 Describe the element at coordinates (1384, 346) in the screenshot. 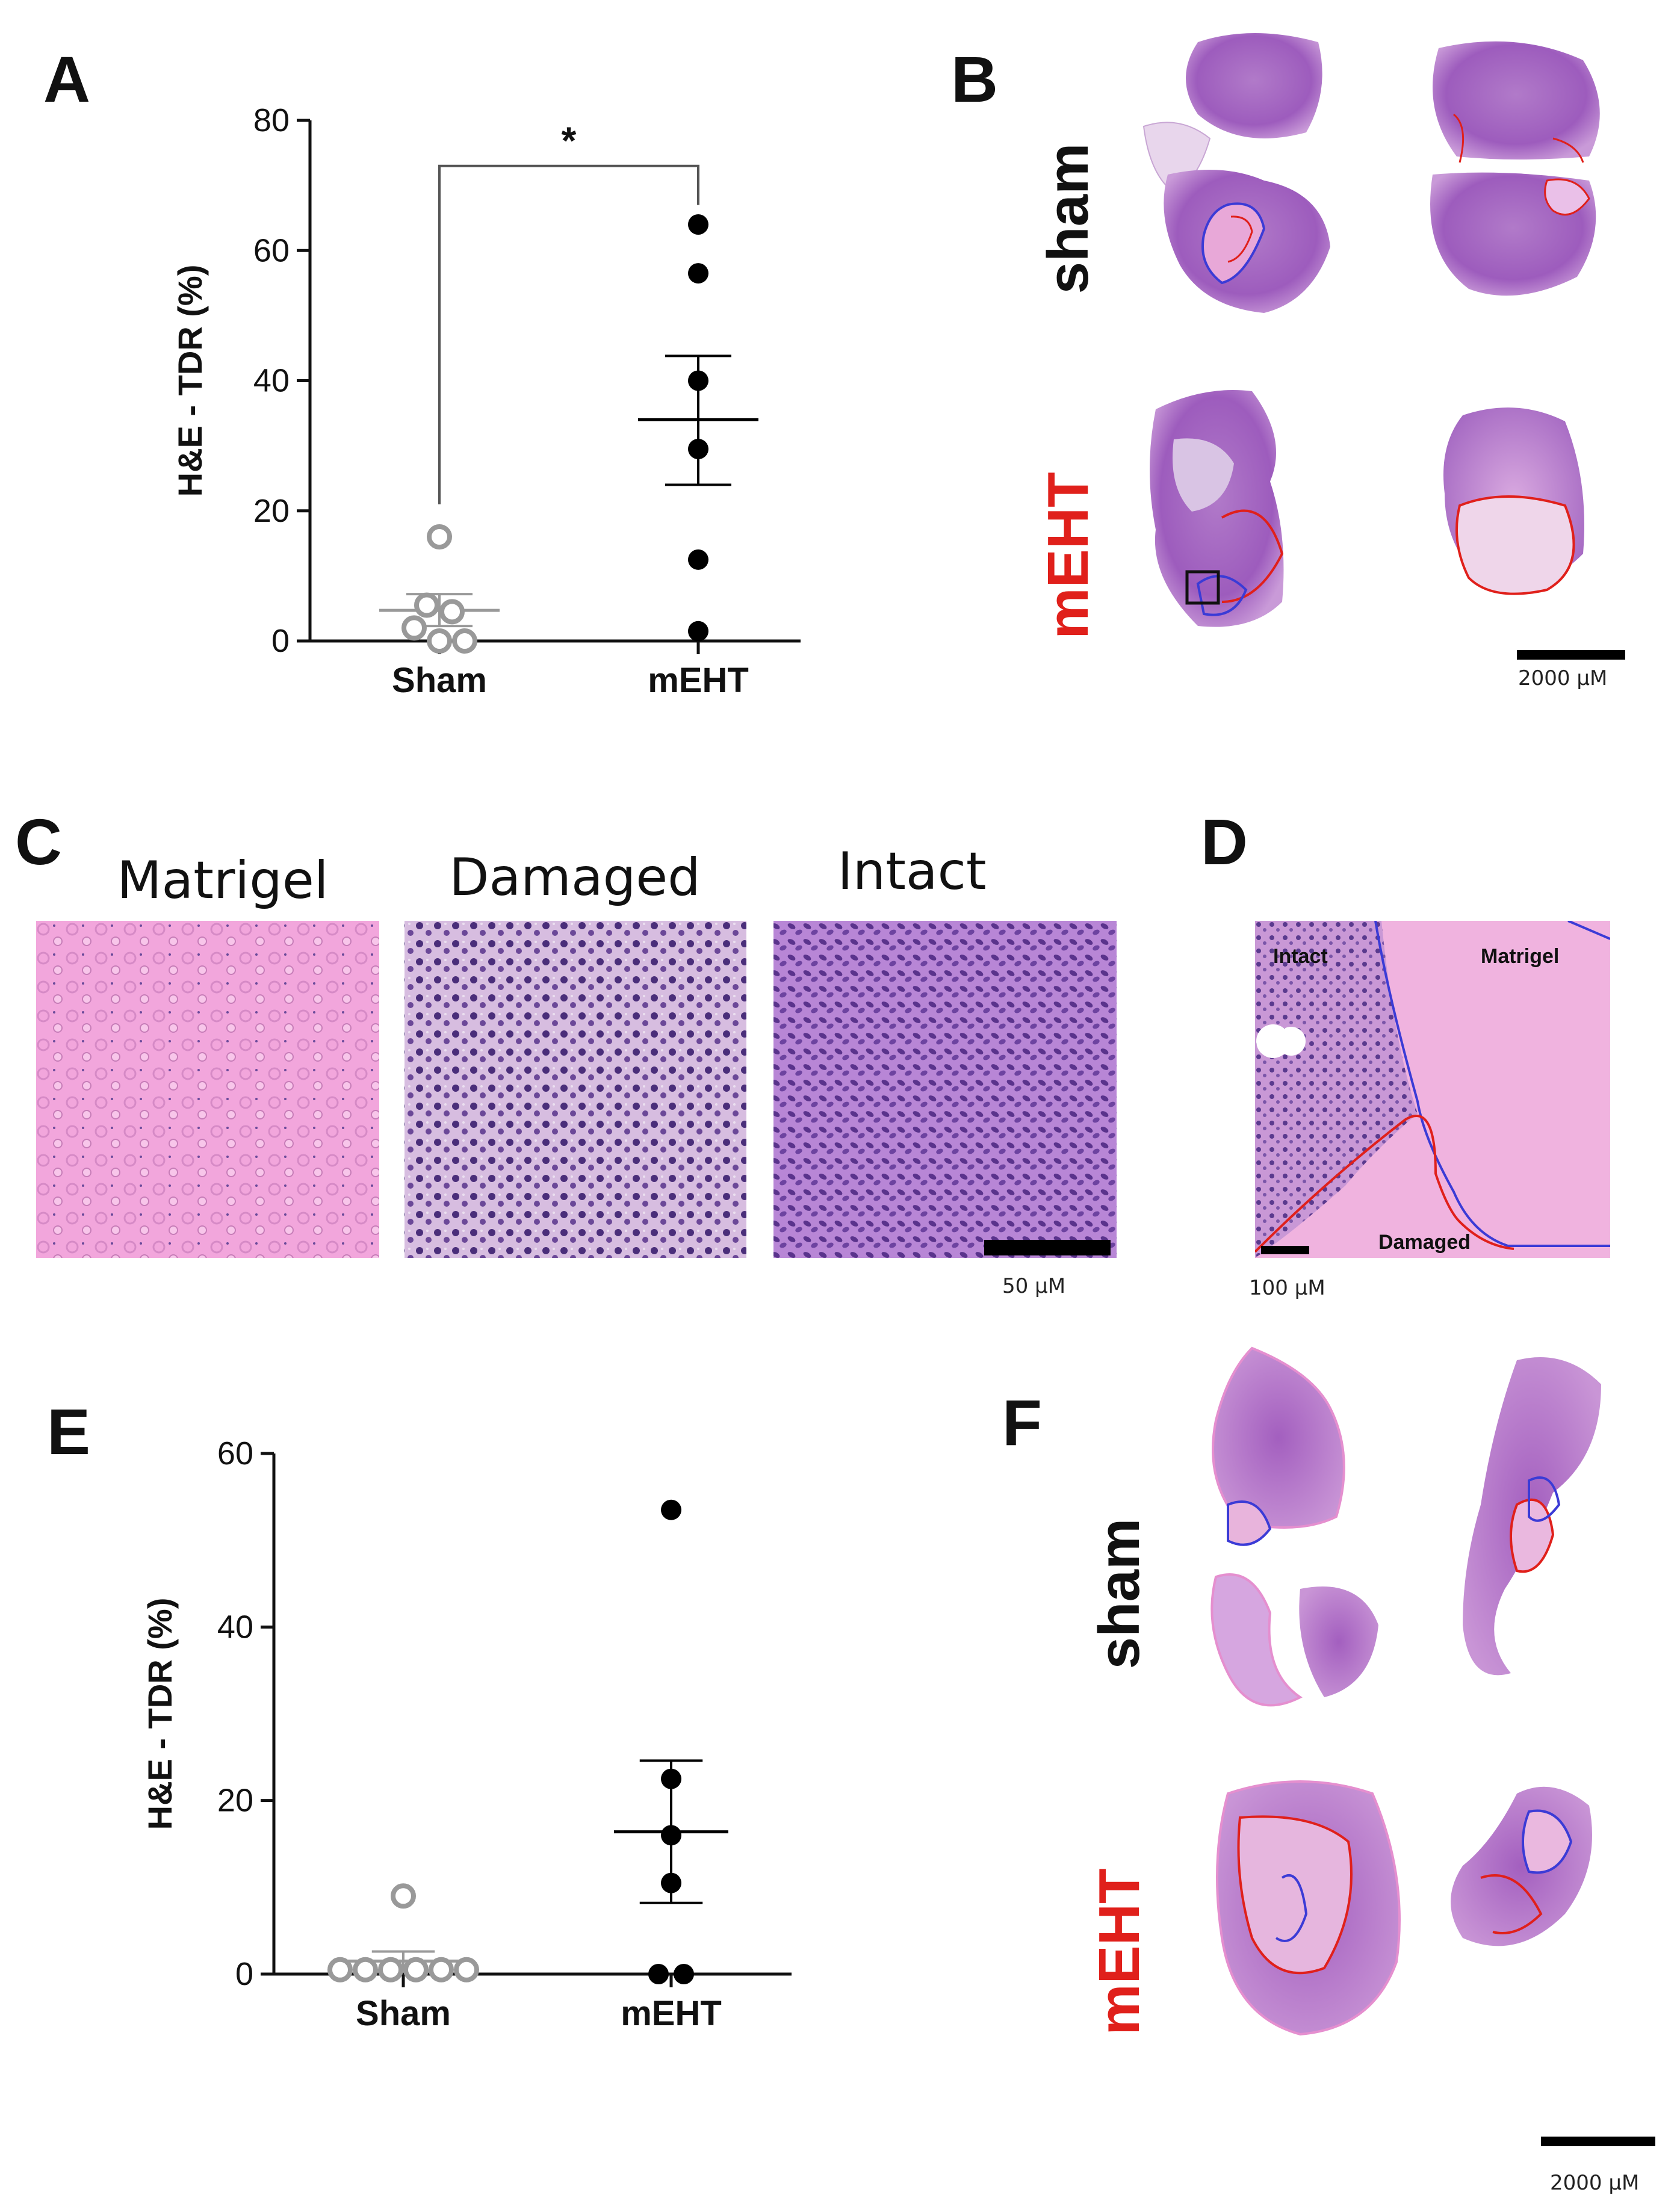

I see `panel-b-sections` at that location.